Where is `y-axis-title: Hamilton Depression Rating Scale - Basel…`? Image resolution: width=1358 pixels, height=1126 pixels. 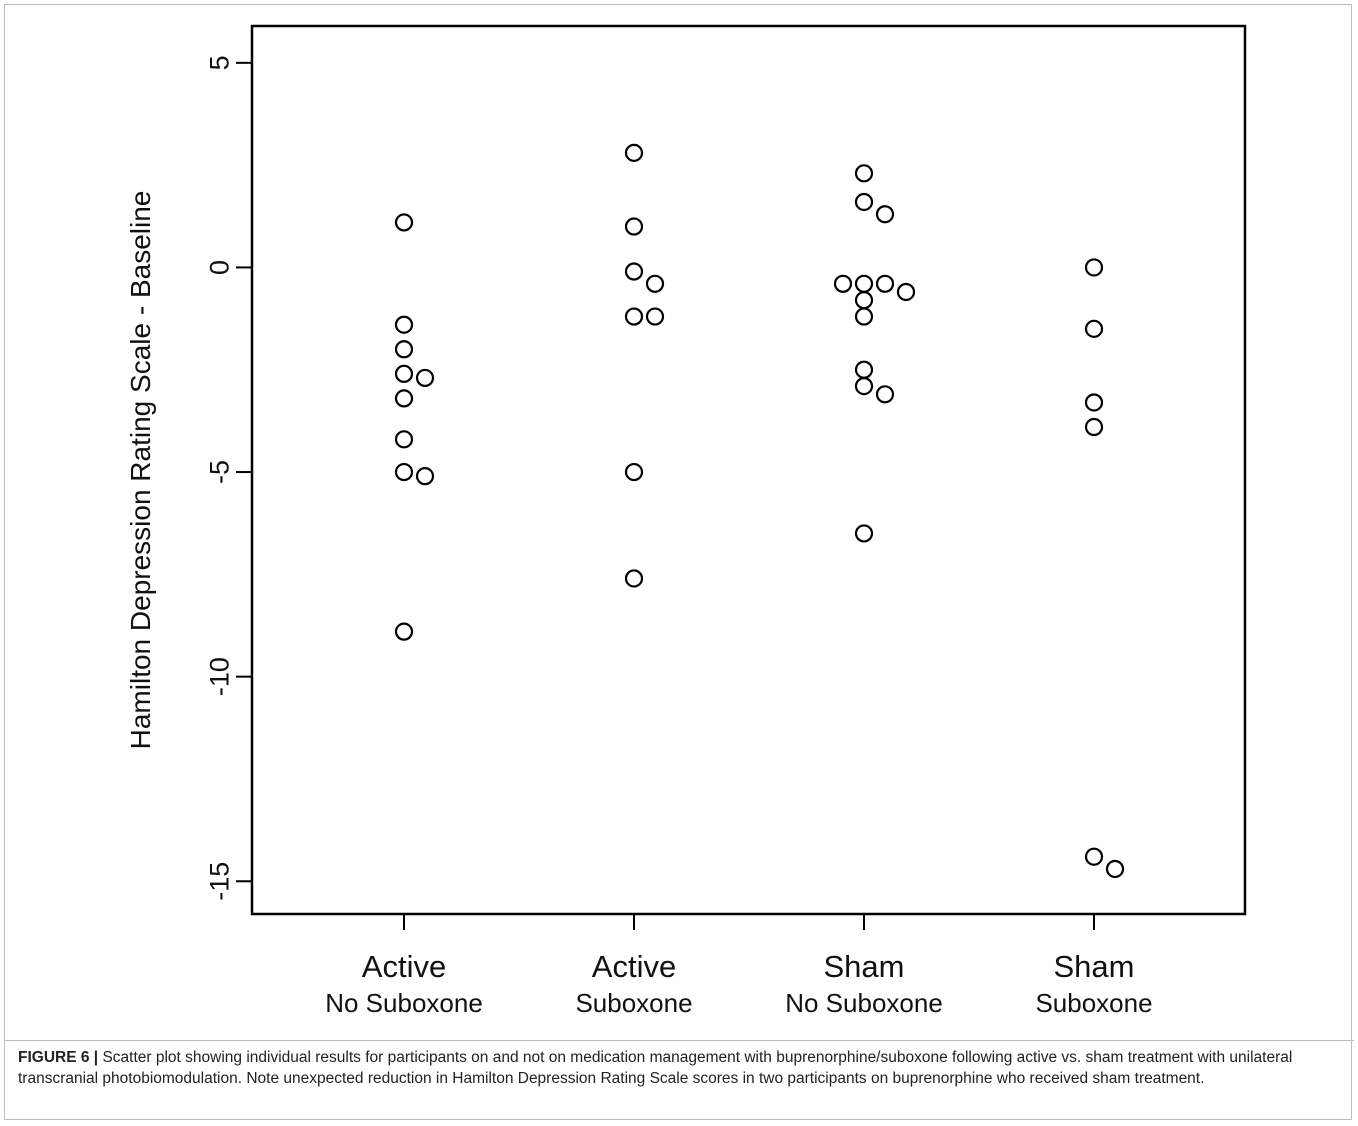
y-axis-title: Hamilton Depression Rating Scale - Basel… is located at coordinates (140, 470).